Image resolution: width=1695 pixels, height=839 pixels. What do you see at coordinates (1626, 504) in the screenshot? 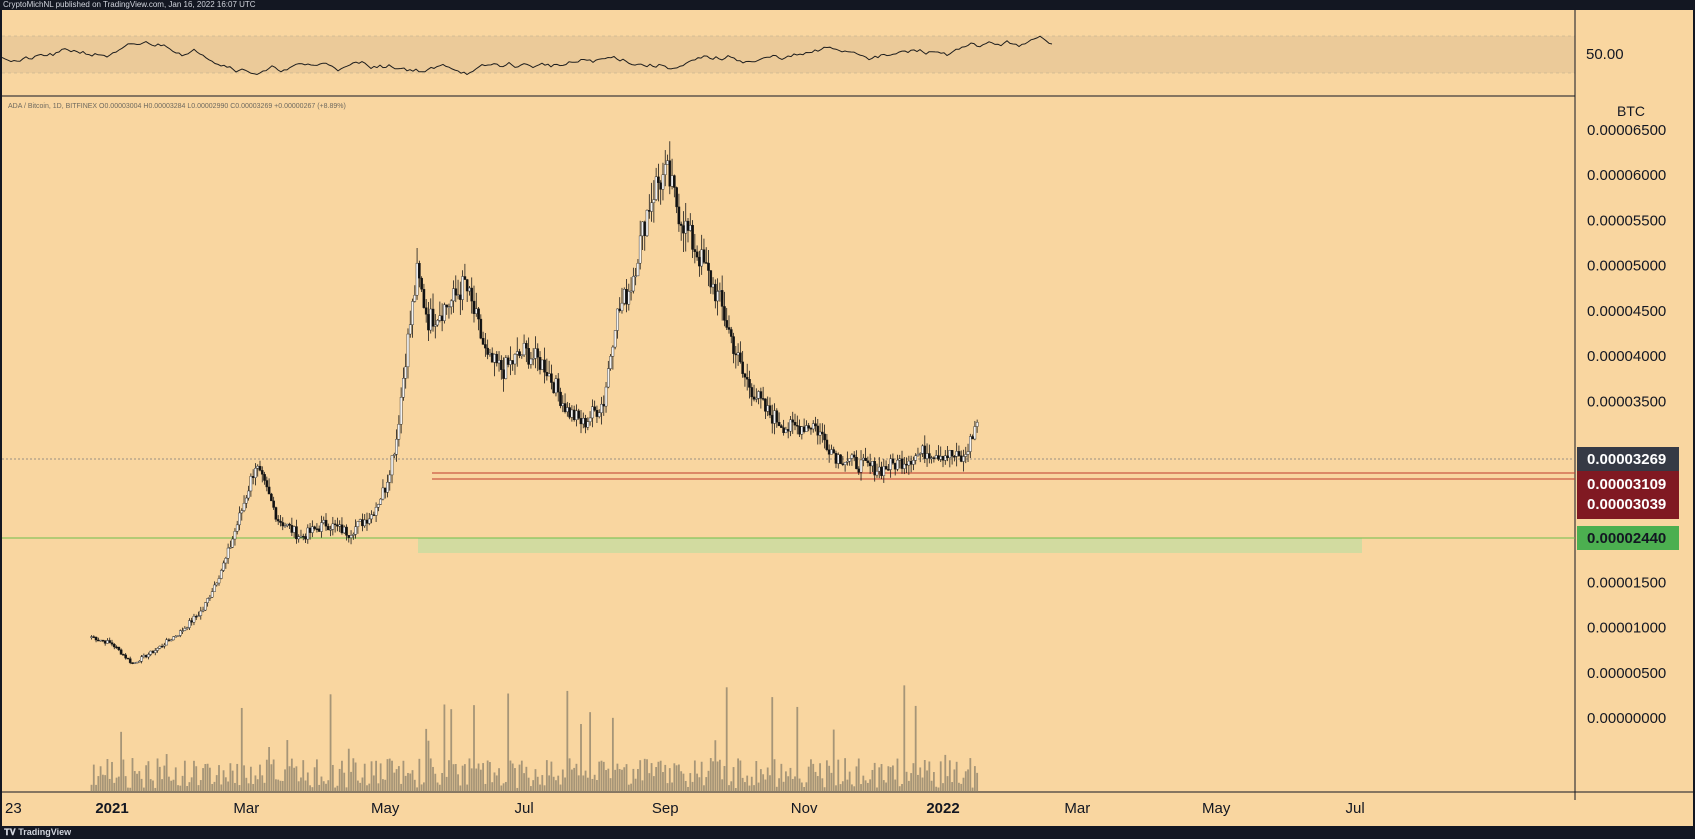
I see `resistance-bottom-label: 0.00003039` at bounding box center [1626, 504].